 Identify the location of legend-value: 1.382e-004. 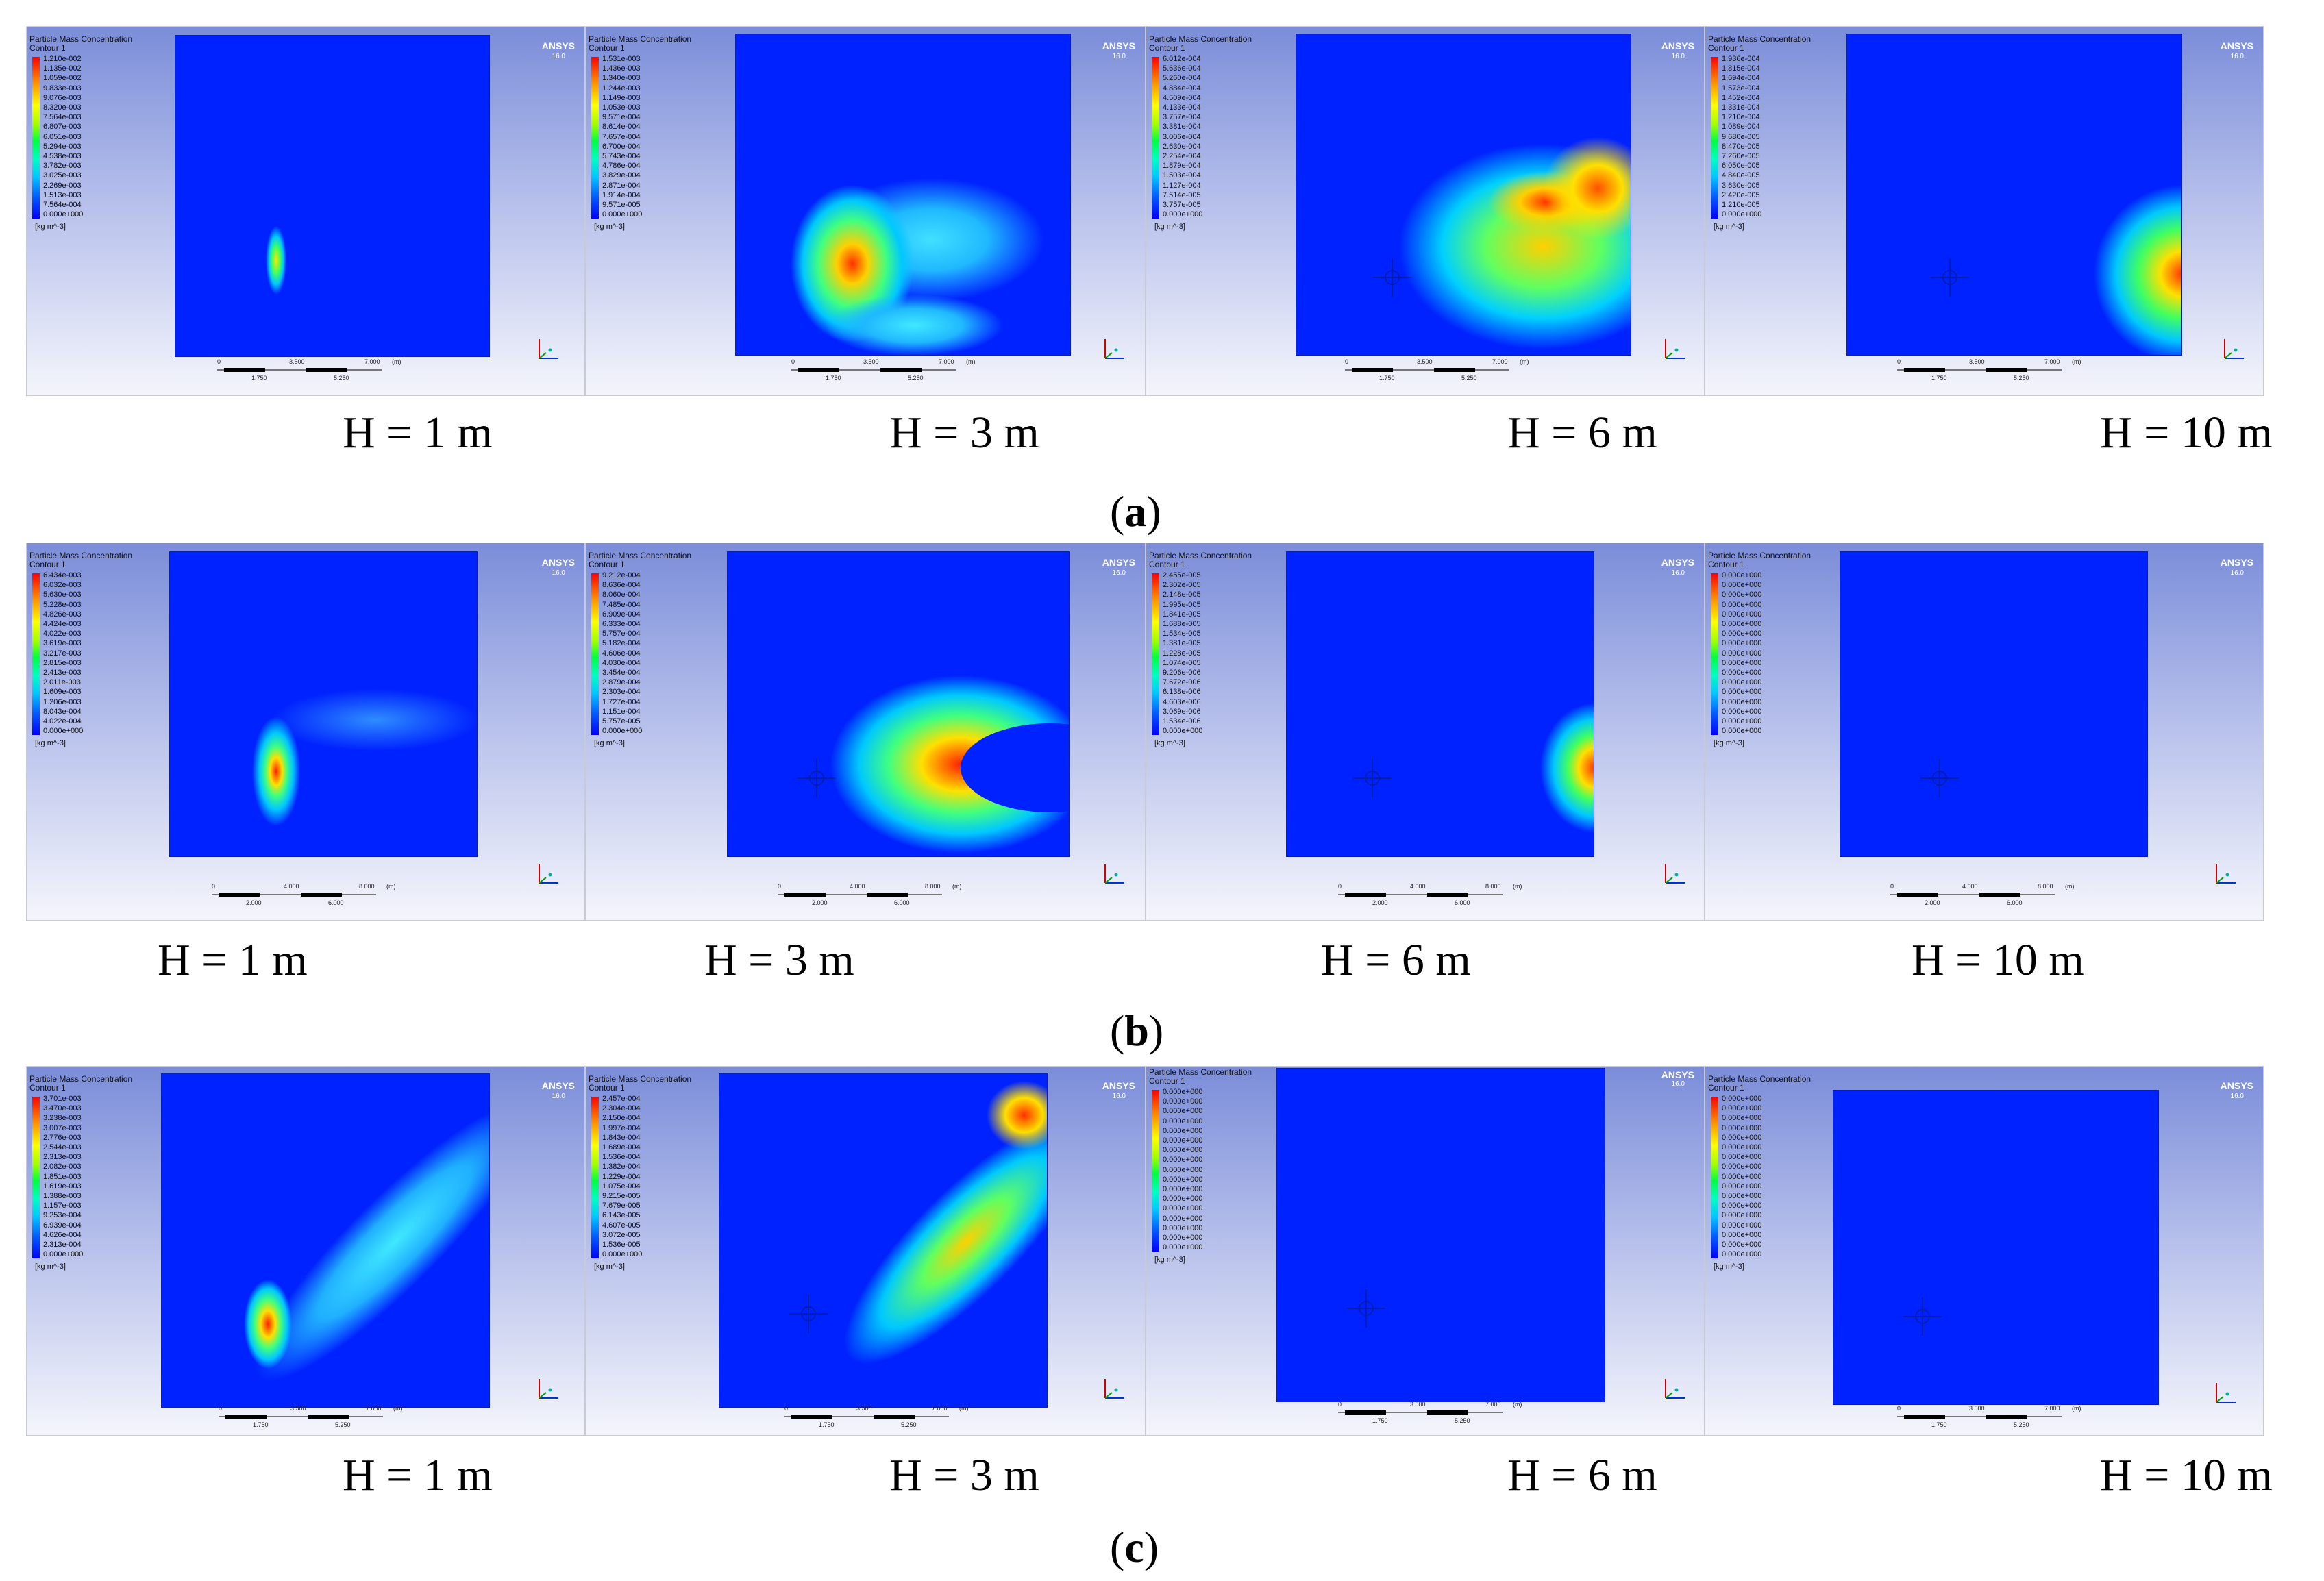
(621, 1166).